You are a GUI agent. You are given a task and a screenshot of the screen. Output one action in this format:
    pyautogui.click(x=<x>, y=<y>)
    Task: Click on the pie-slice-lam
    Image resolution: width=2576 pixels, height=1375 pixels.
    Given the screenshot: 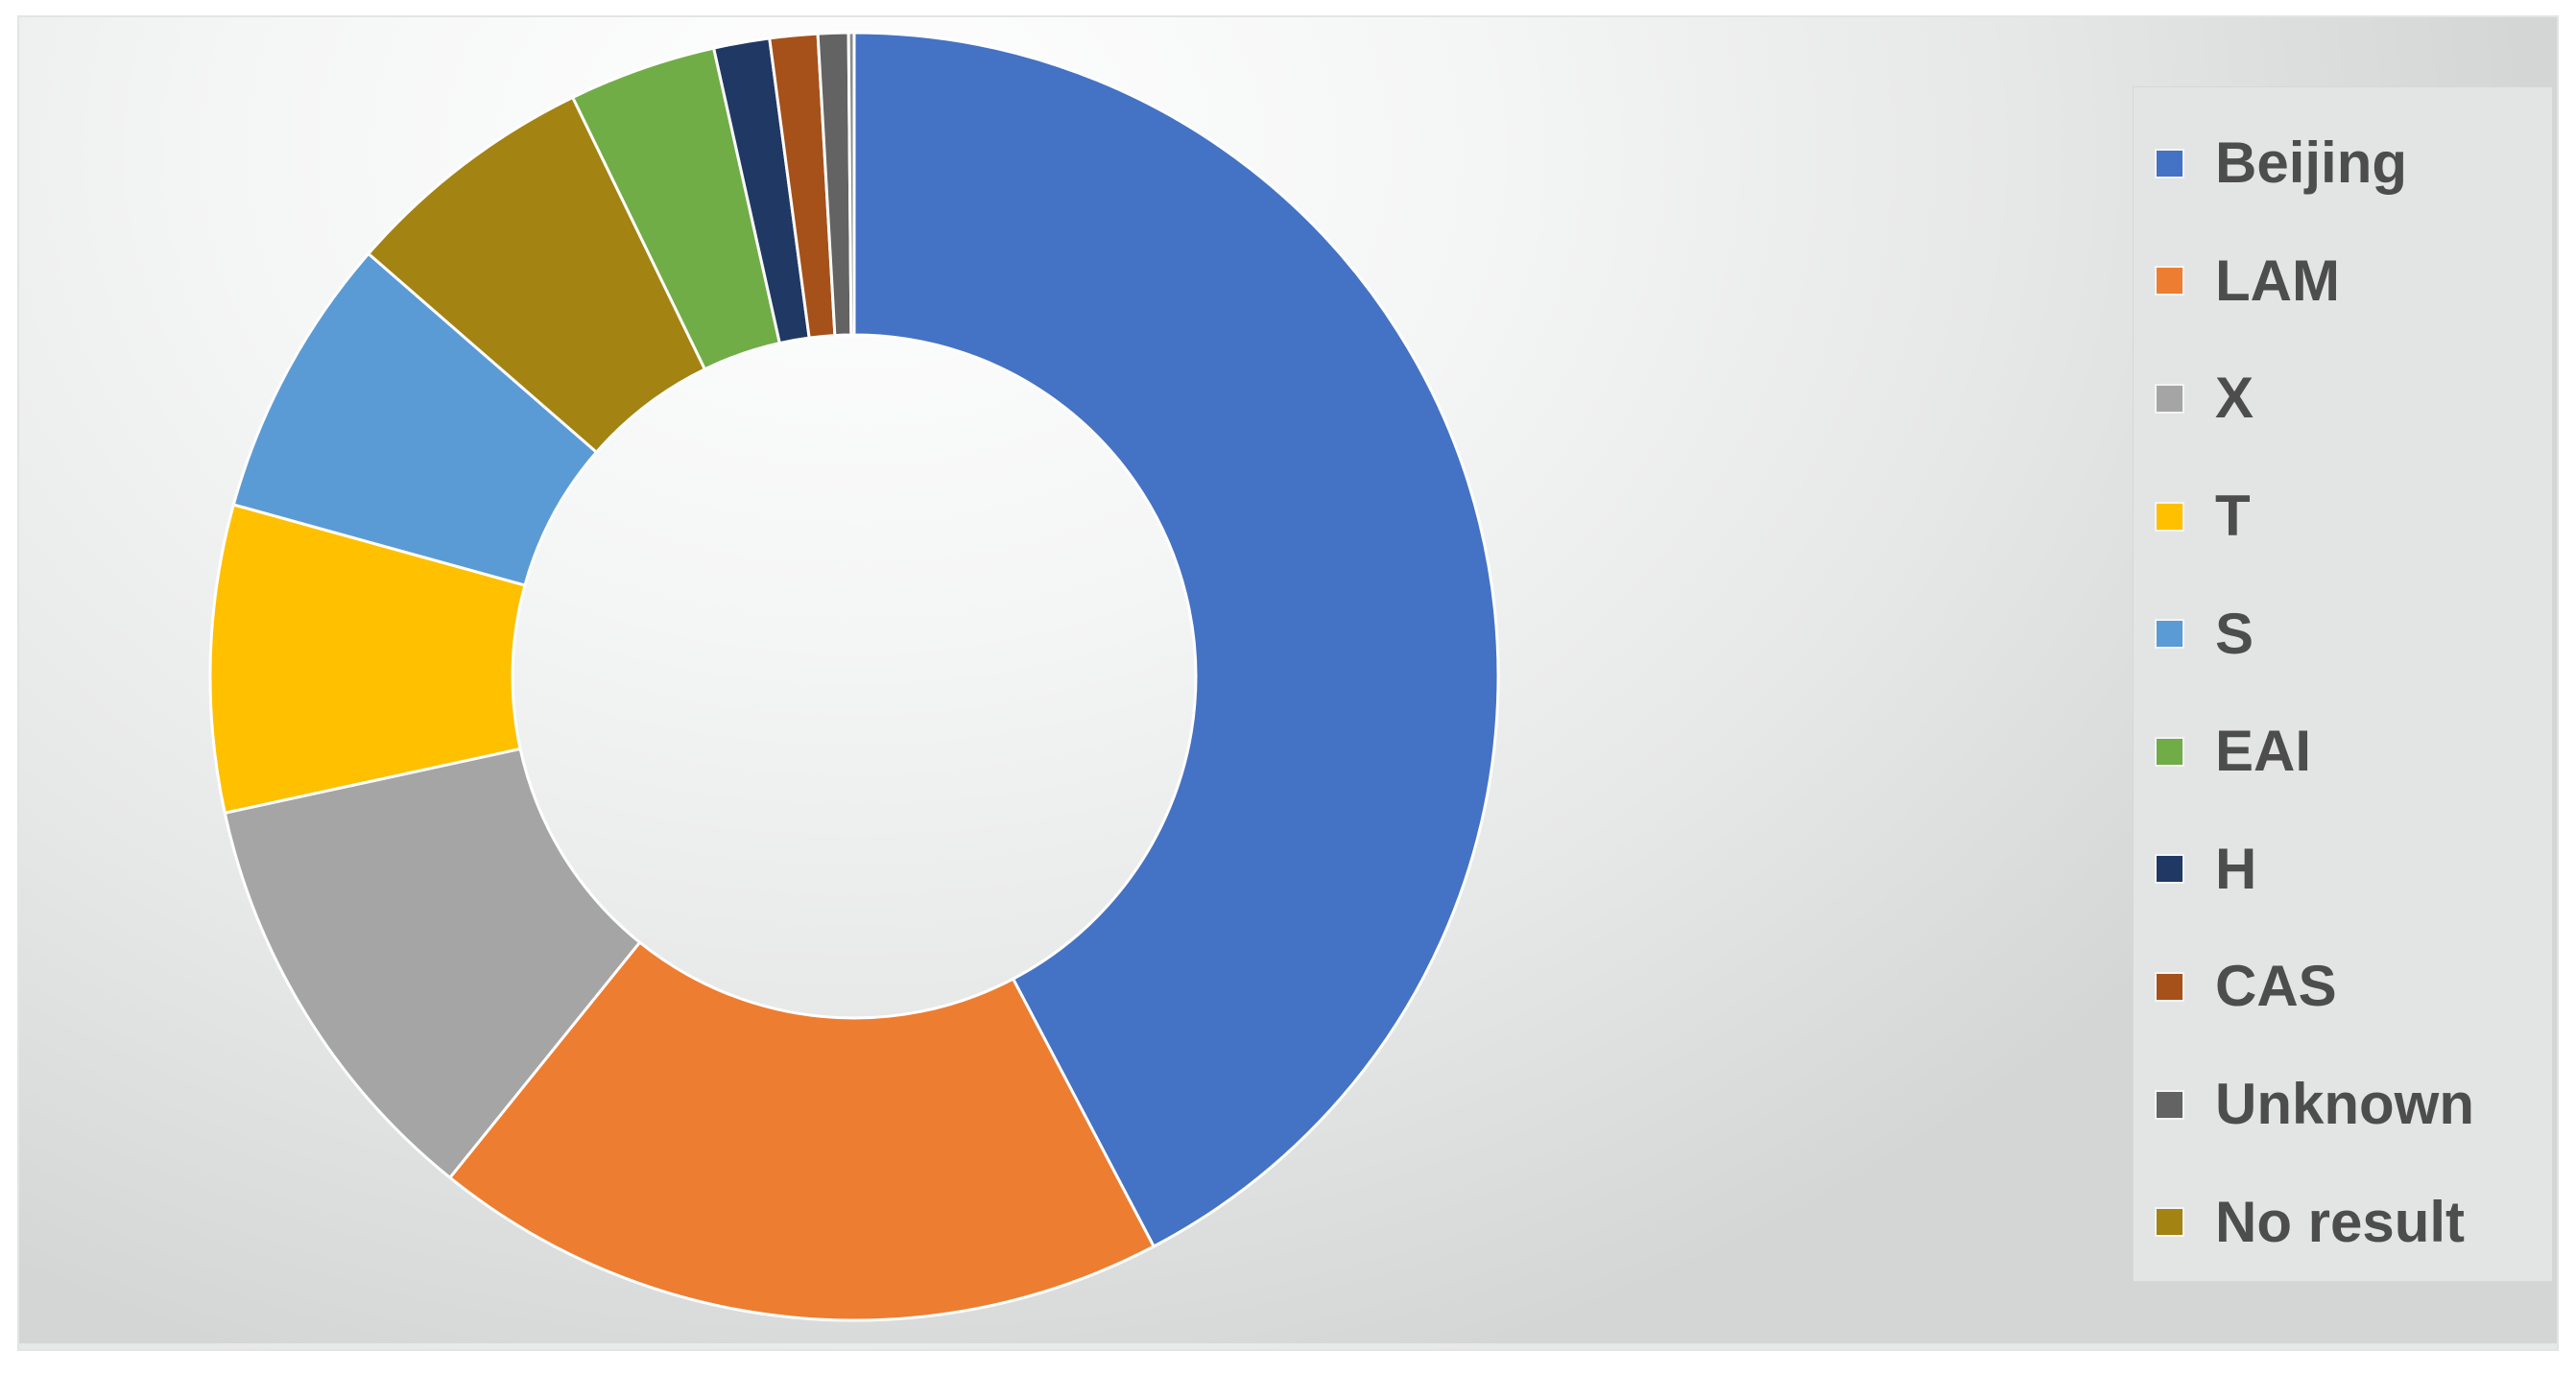 What is the action you would take?
    pyautogui.click(x=802, y=1131)
    